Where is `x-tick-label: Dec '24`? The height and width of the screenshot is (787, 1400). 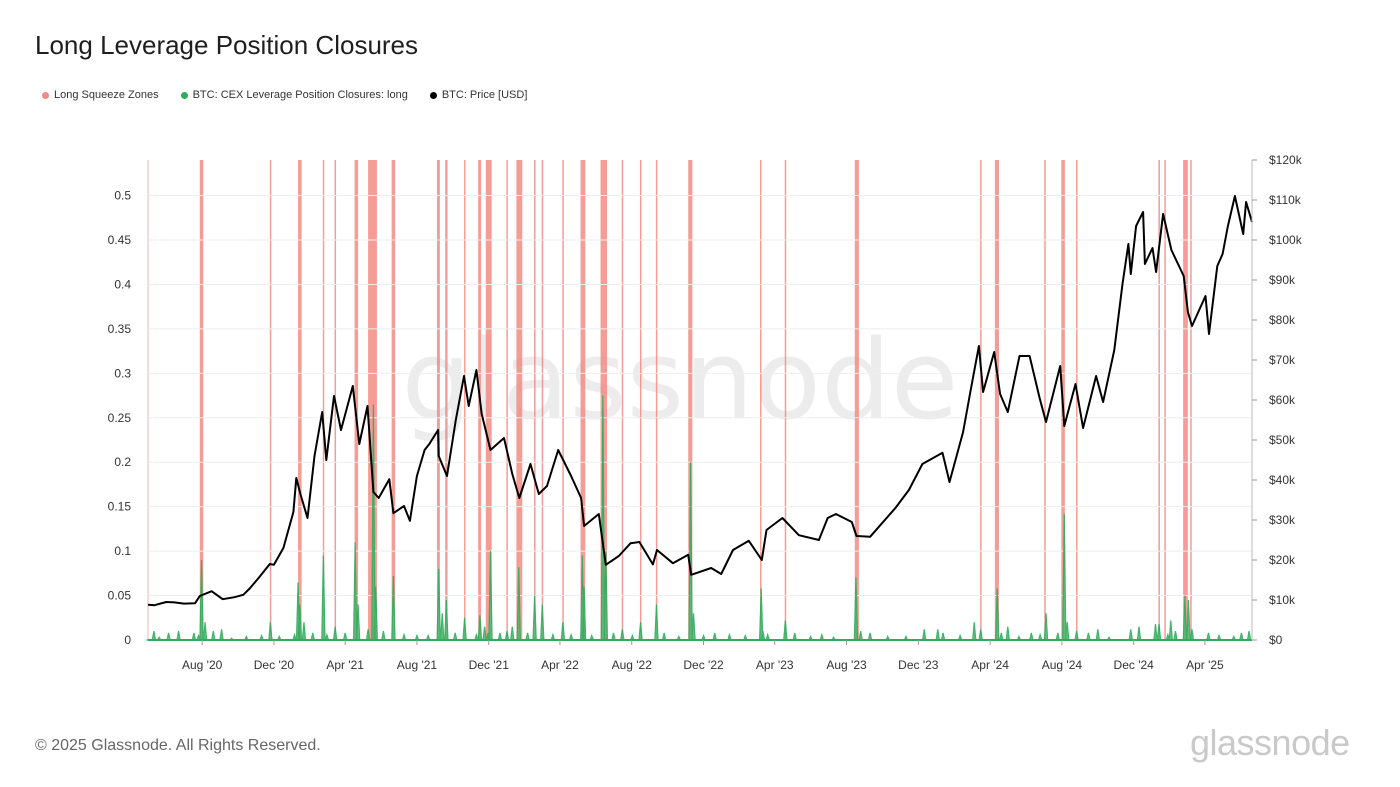 x-tick-label: Dec '24 is located at coordinates (1134, 665).